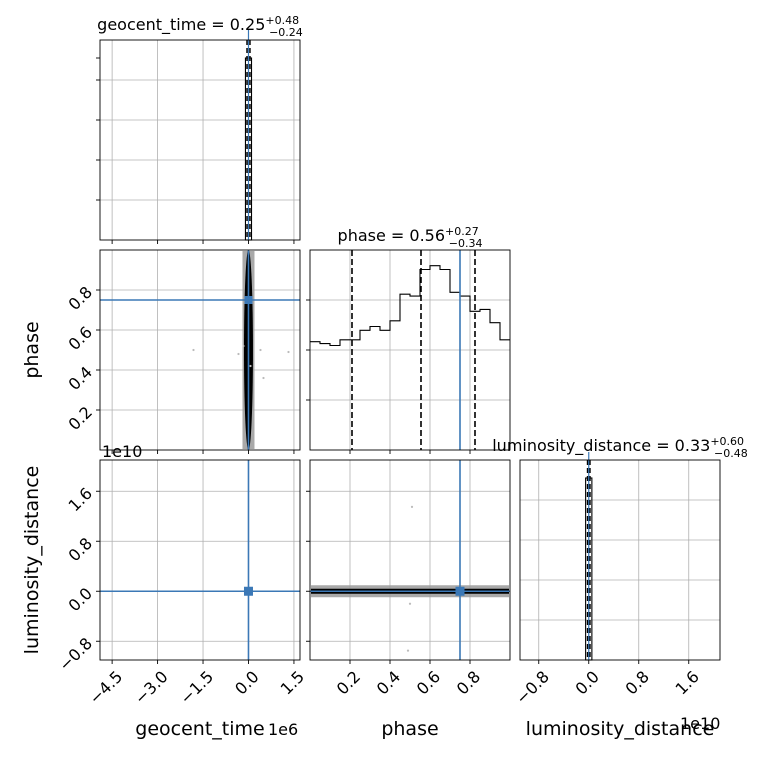  Describe the element at coordinates (80, 599) in the screenshot. I see `ld-ytick-label-1: 0.0` at that location.